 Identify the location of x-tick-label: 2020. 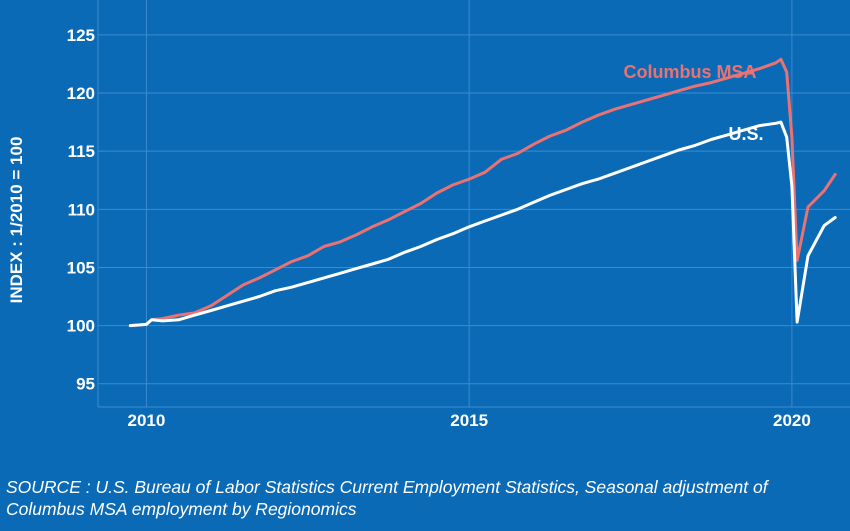
(792, 420).